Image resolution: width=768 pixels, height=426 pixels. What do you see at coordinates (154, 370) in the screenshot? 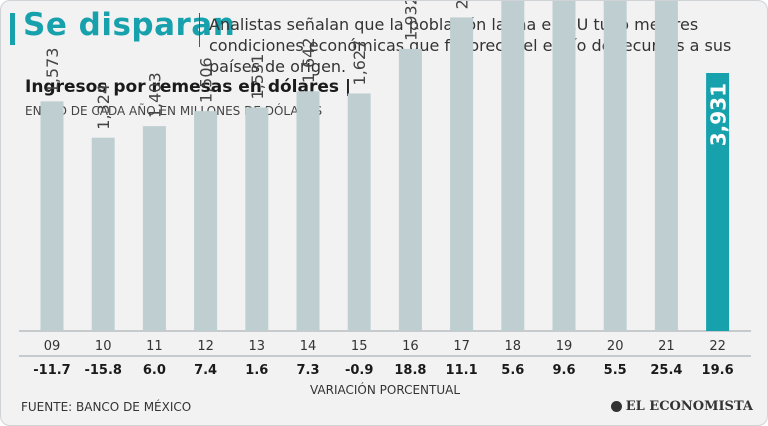
I see `variation-value-11: 6.0` at bounding box center [154, 370].